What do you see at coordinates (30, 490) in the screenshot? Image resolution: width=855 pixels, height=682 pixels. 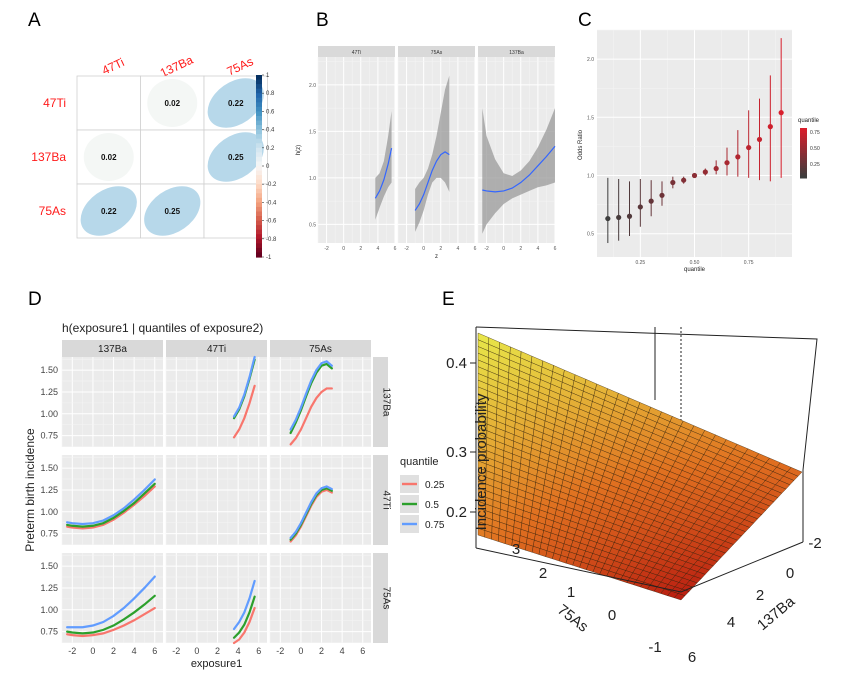 I see `y-axis-title: Preterm birth incidence` at bounding box center [30, 490].